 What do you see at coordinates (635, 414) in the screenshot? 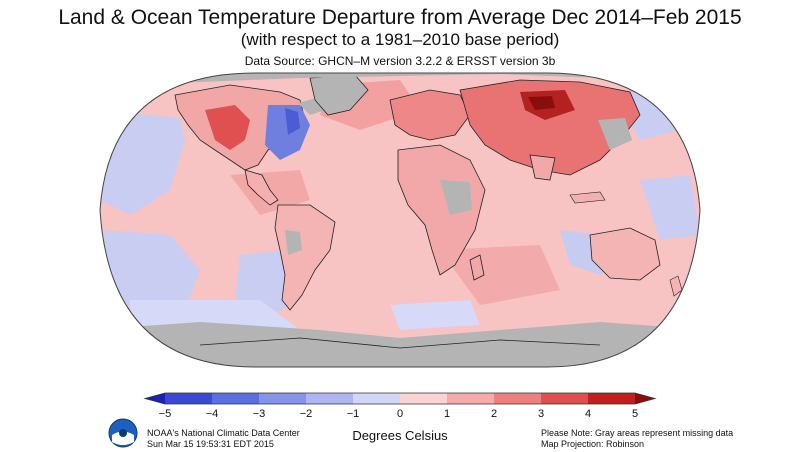
I see `colorbar-tick-label: 5` at bounding box center [635, 414].